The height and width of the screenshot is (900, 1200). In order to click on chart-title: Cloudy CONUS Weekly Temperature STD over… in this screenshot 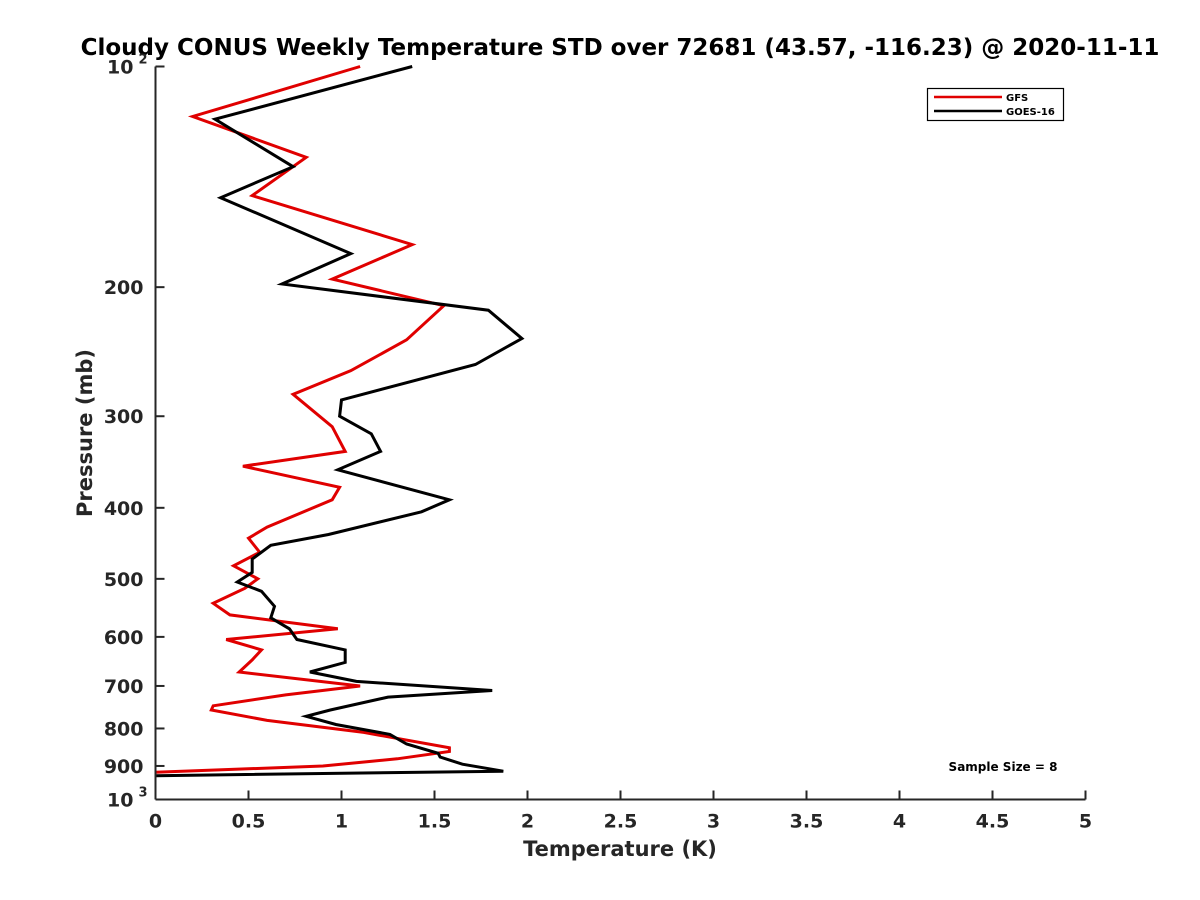, I will do `click(620, 48)`.